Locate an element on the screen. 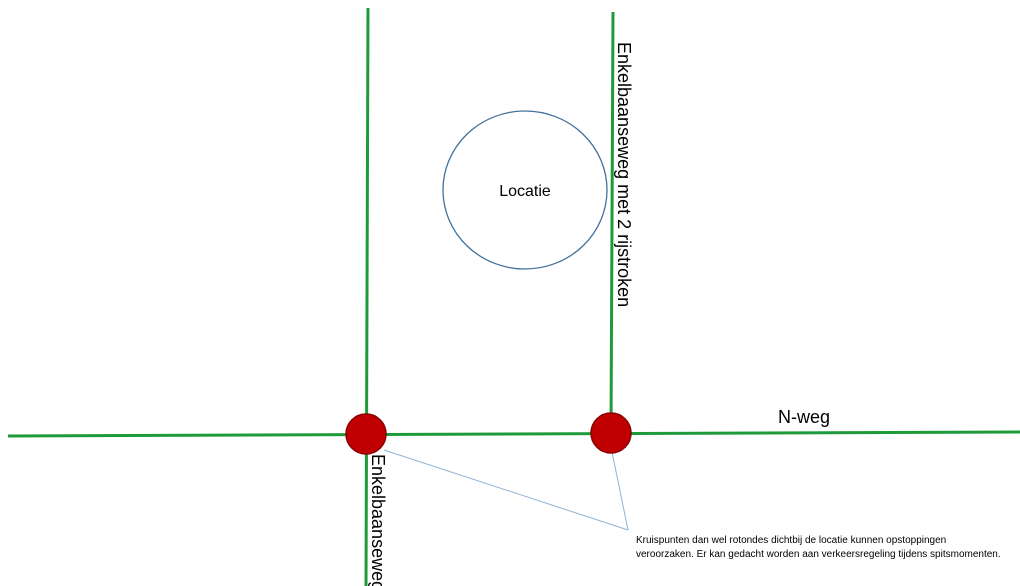 Image resolution: width=1020 pixels, height=586 pixels. callout-line-east is located at coordinates (620, 491).